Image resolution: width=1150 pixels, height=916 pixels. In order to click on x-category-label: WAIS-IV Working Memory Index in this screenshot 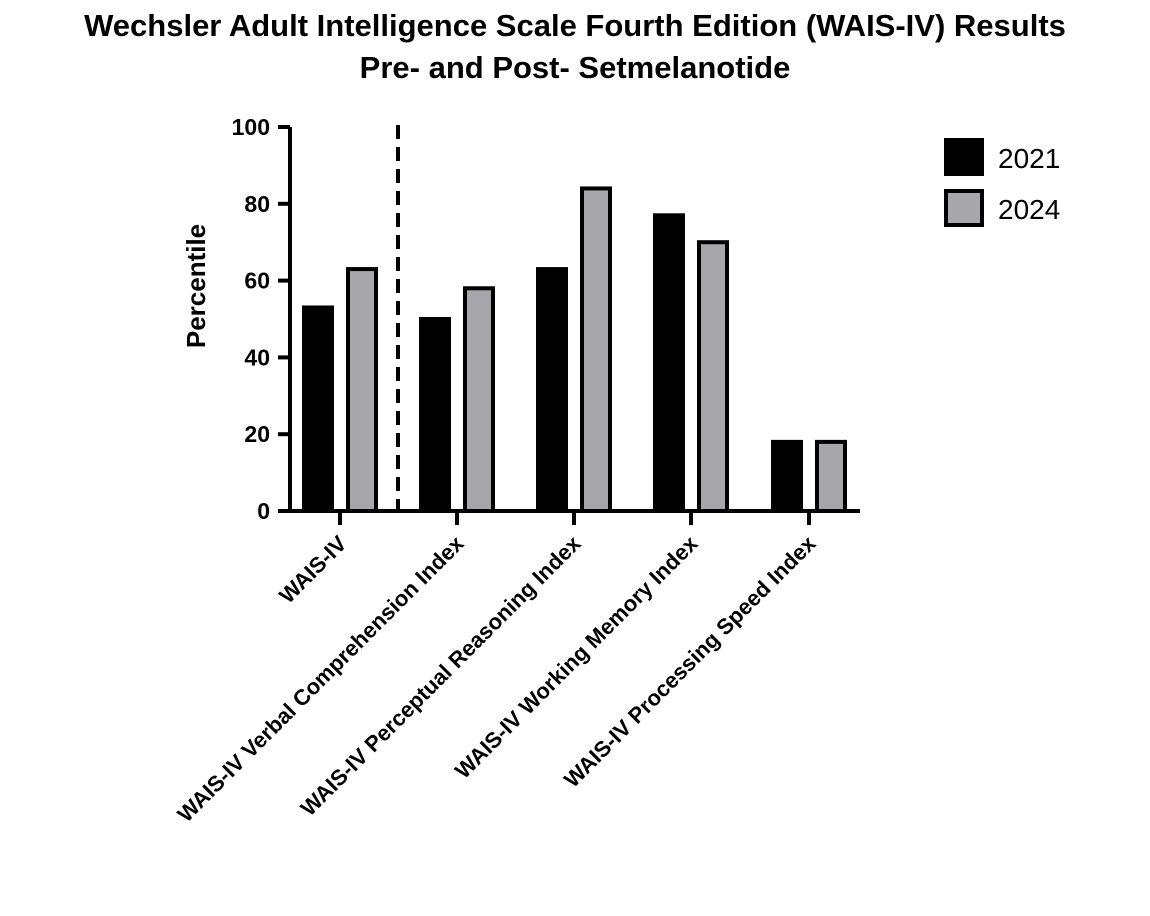, I will do `click(576, 656)`.